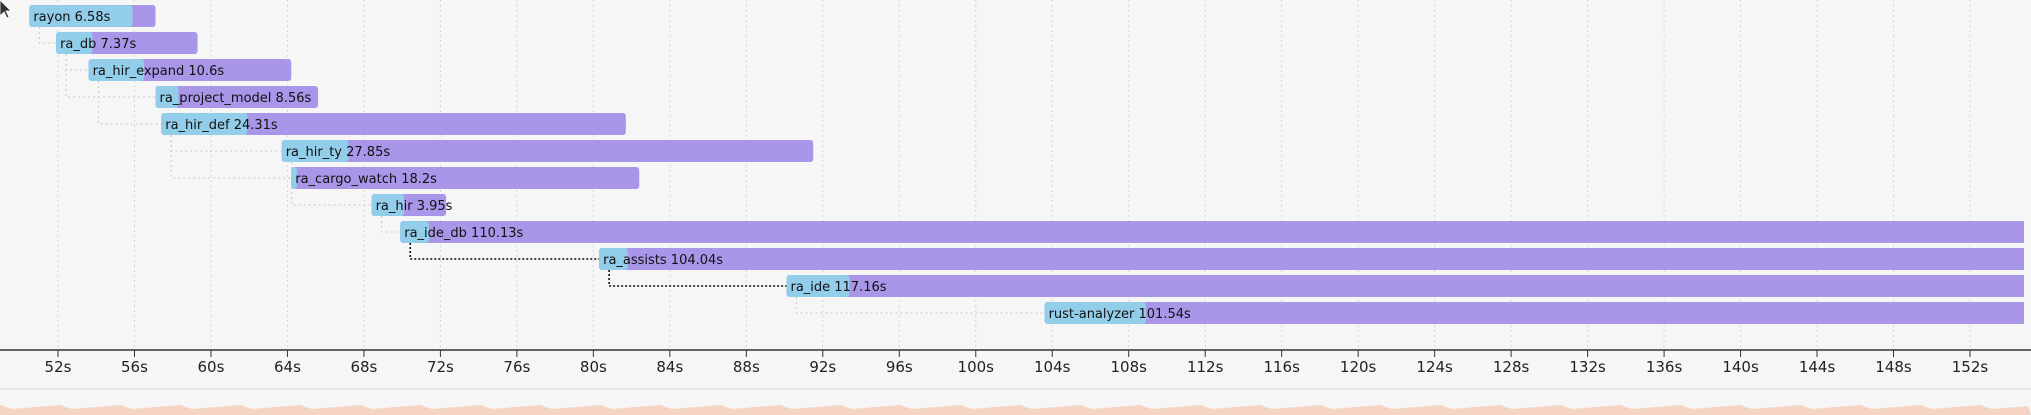  I want to click on x-tick-label: 76s, so click(516, 367).